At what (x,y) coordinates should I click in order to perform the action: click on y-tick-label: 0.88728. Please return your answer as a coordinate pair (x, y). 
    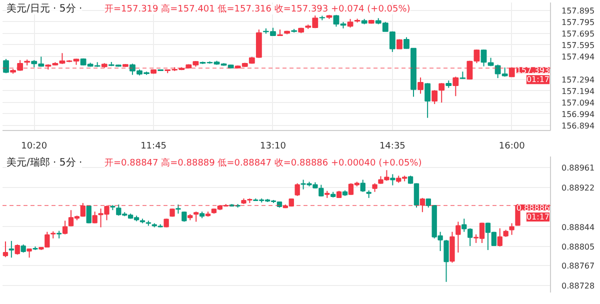
    Looking at the image, I should click on (578, 285).